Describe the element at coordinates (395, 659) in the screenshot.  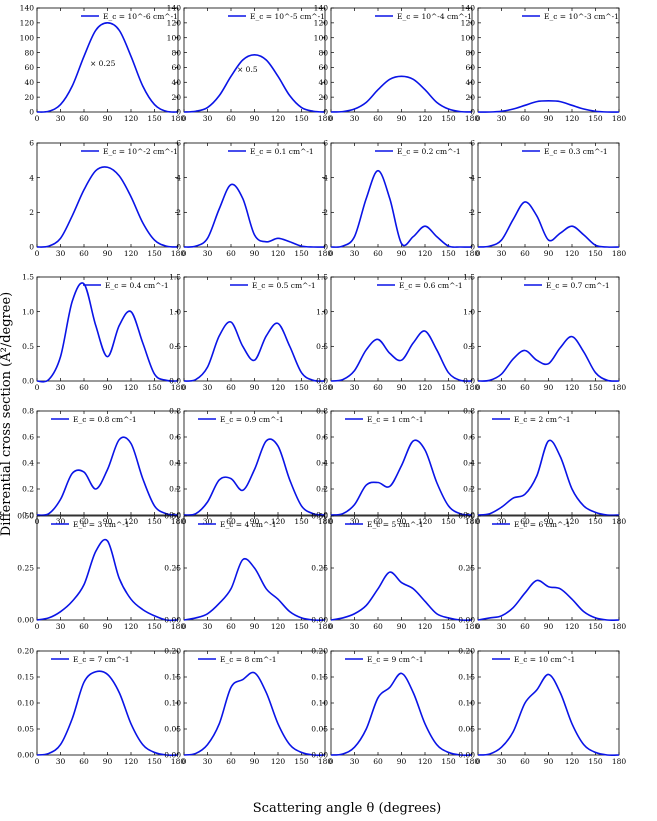
I see `legend-label: E_c = 9 cm^-1` at that location.